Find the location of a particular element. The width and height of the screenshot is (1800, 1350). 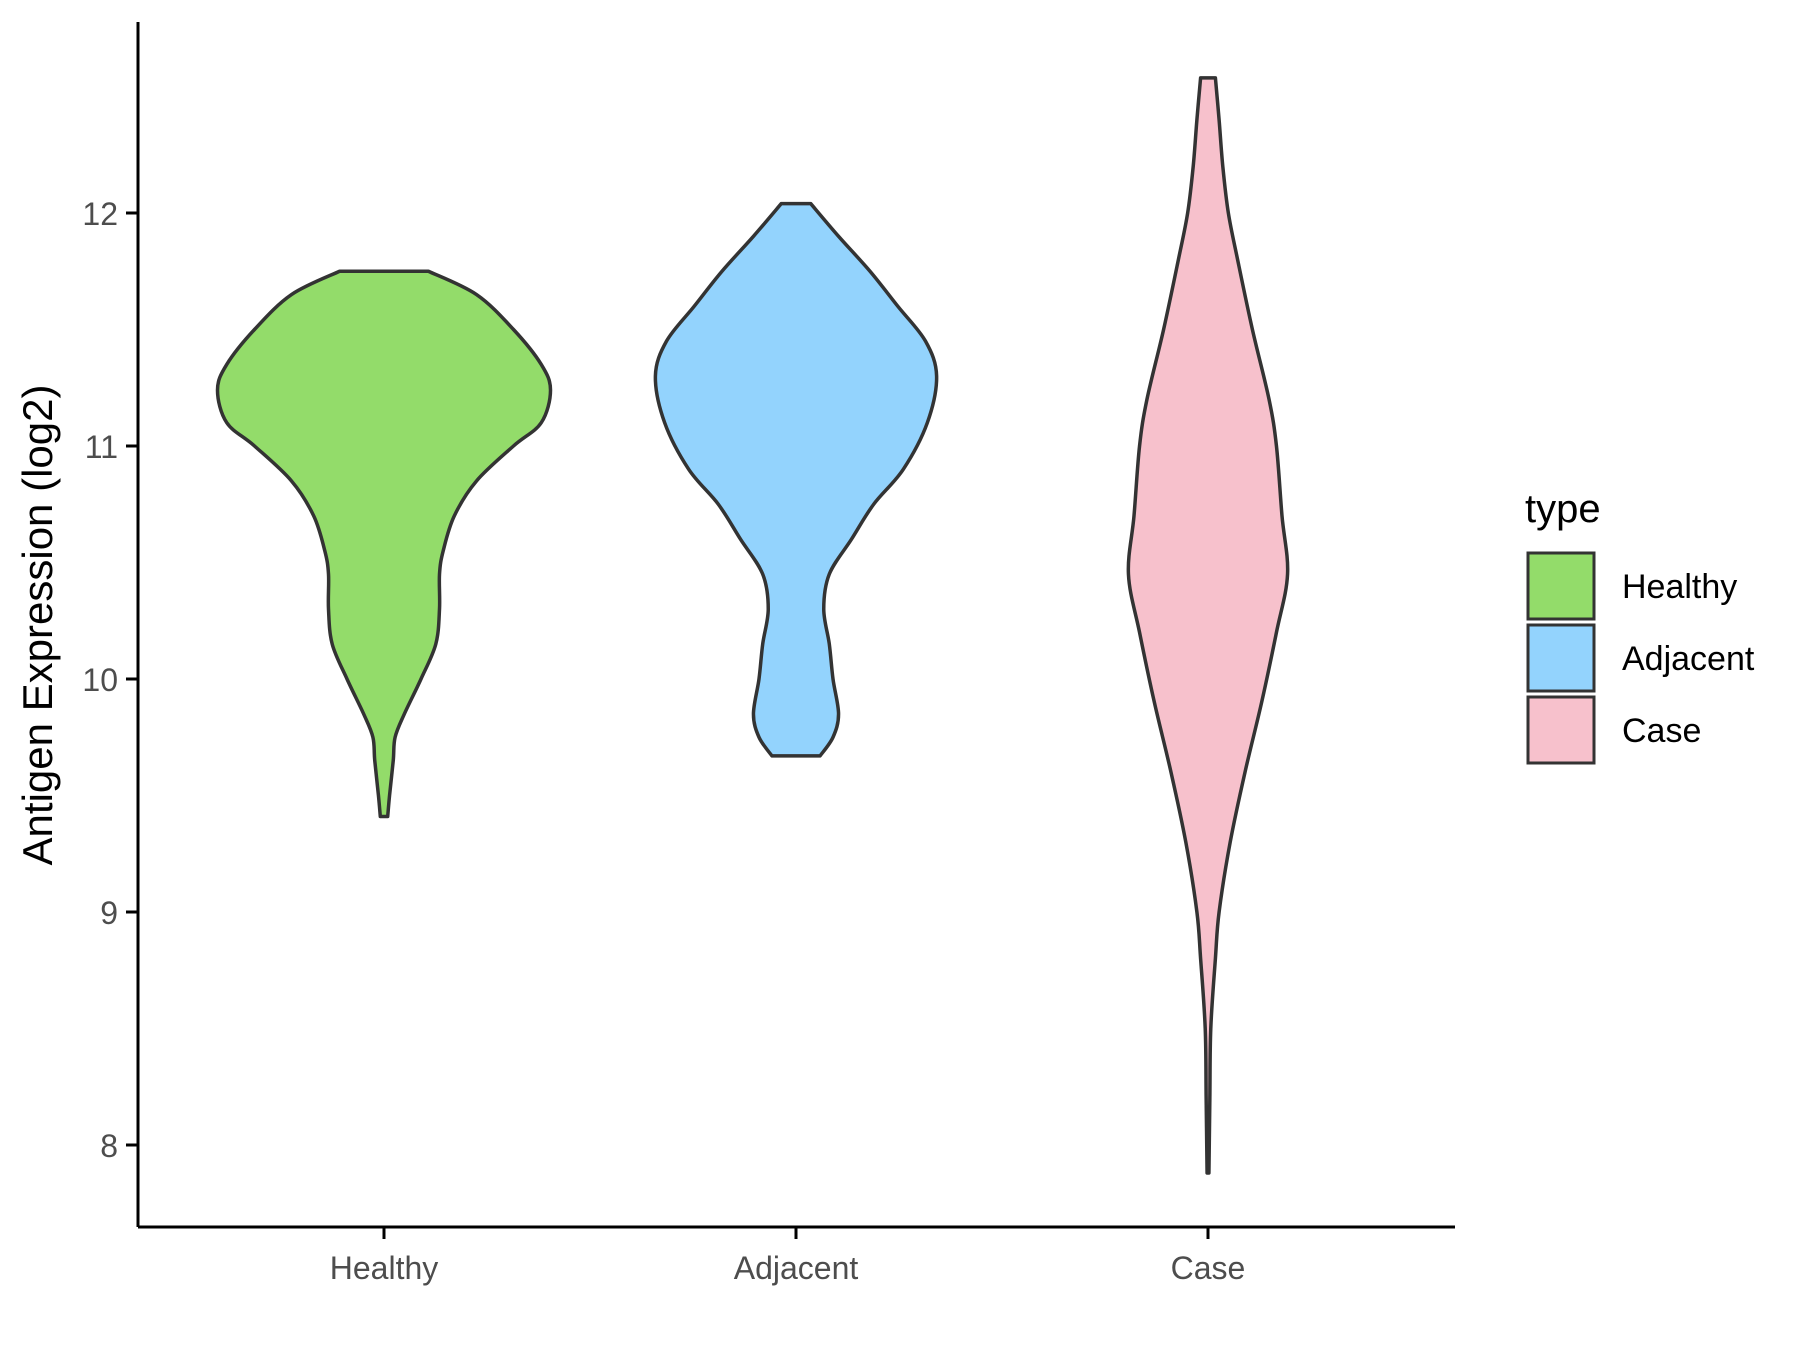

legend-title: type is located at coordinates (1563, 509).